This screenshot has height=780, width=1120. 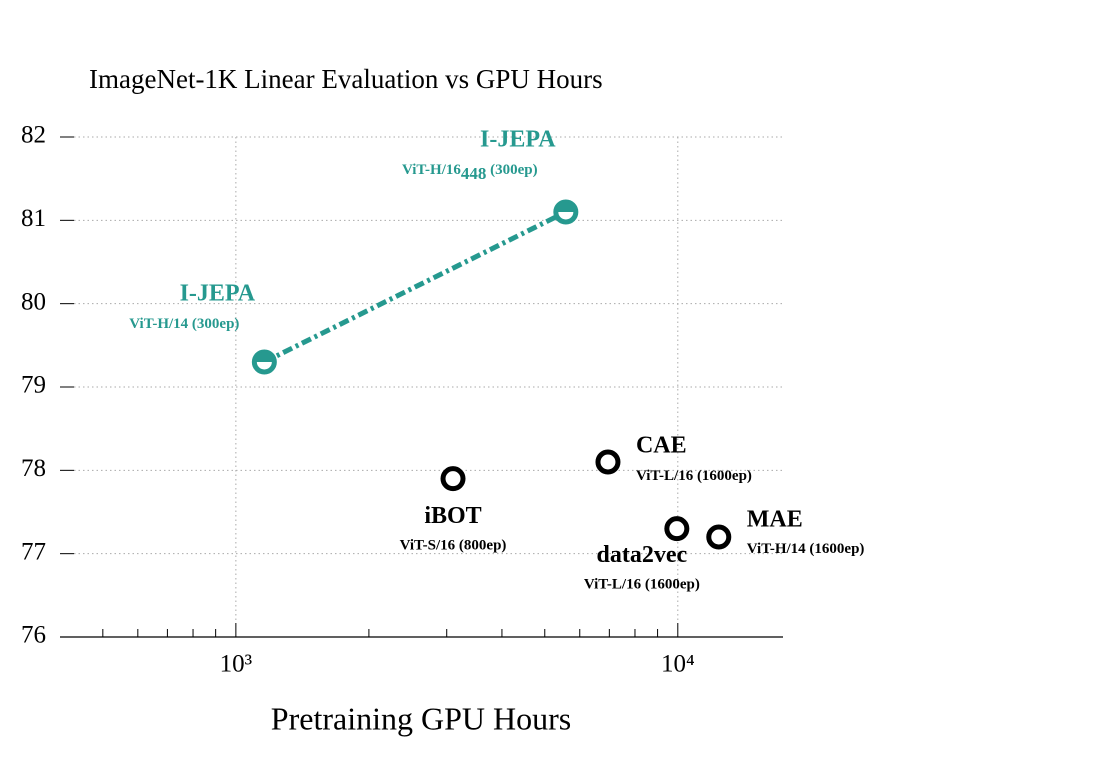 What do you see at coordinates (642, 555) in the screenshot?
I see `point-name: data2vec` at bounding box center [642, 555].